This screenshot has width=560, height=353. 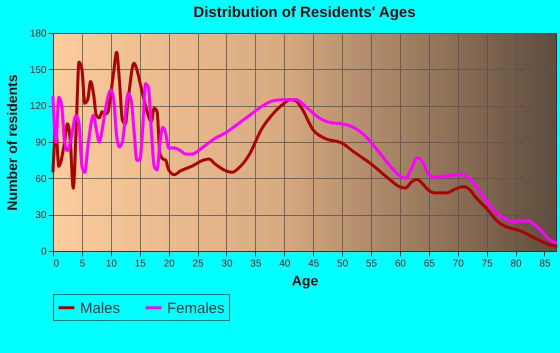 What do you see at coordinates (41, 179) in the screenshot?
I see `y-tick-label: 60` at bounding box center [41, 179].